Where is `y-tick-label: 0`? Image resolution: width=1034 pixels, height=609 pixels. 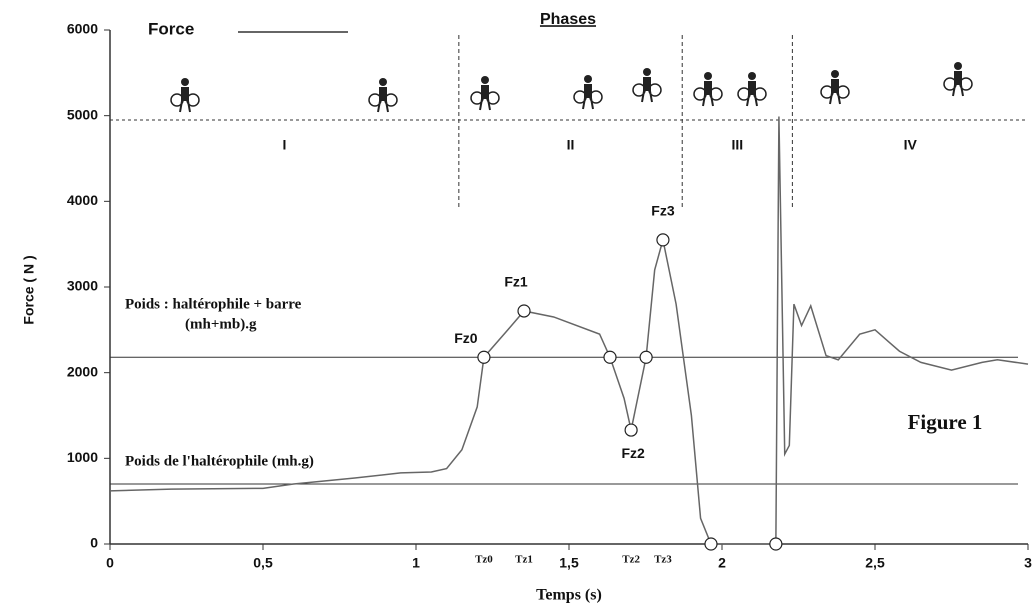 y-tick-label: 0 is located at coordinates (94, 543).